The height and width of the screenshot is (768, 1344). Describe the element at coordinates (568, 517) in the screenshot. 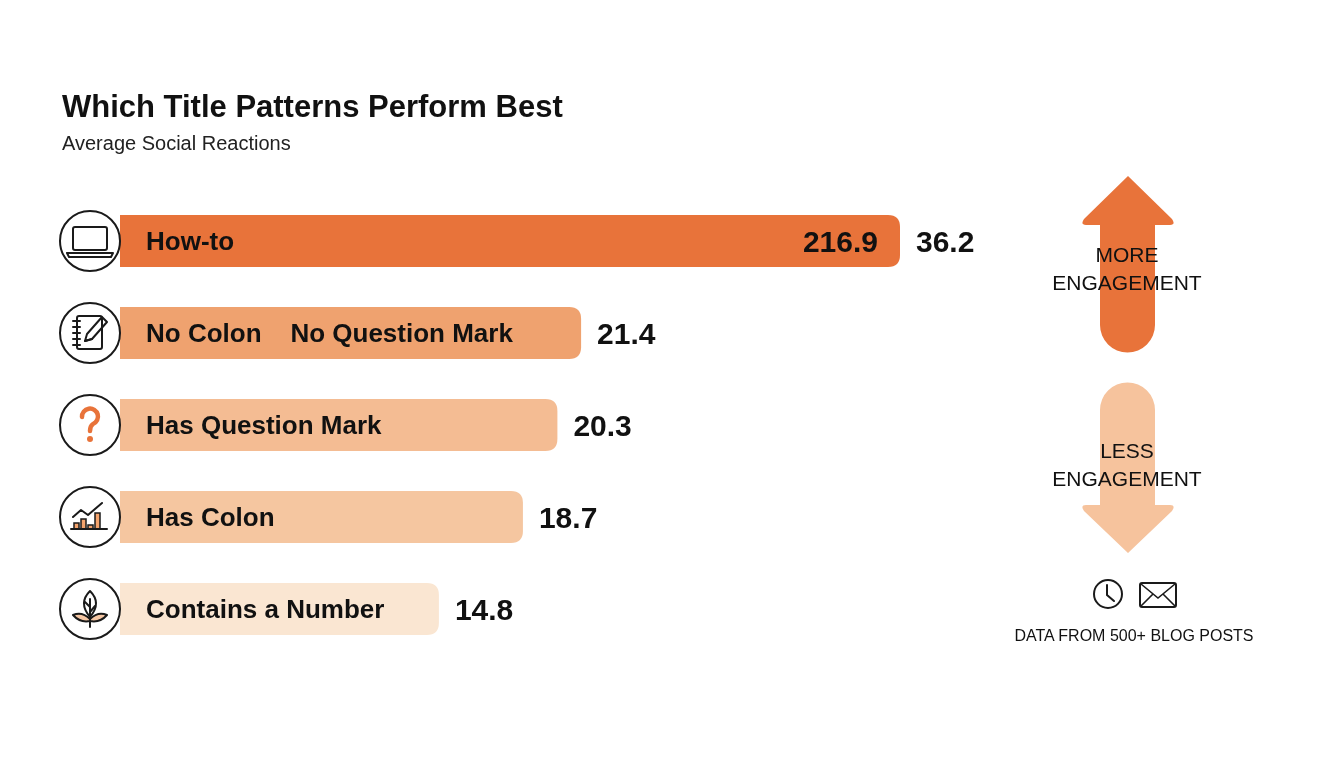

I see `data-label: 18.7` at that location.